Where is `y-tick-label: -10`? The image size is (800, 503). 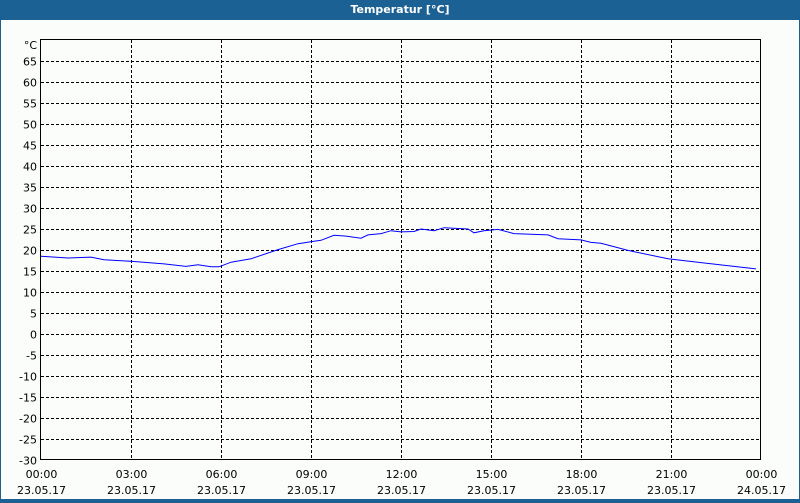
y-tick-label: -10 is located at coordinates (28, 377).